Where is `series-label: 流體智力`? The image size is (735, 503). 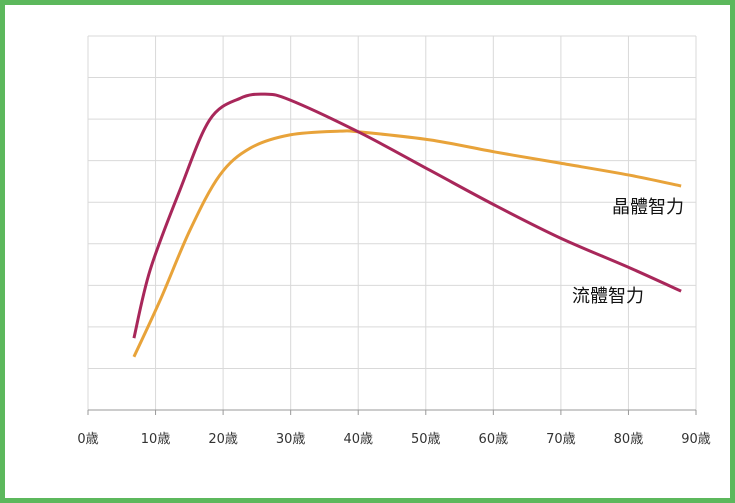
series-label: 流體智力 is located at coordinates (608, 296).